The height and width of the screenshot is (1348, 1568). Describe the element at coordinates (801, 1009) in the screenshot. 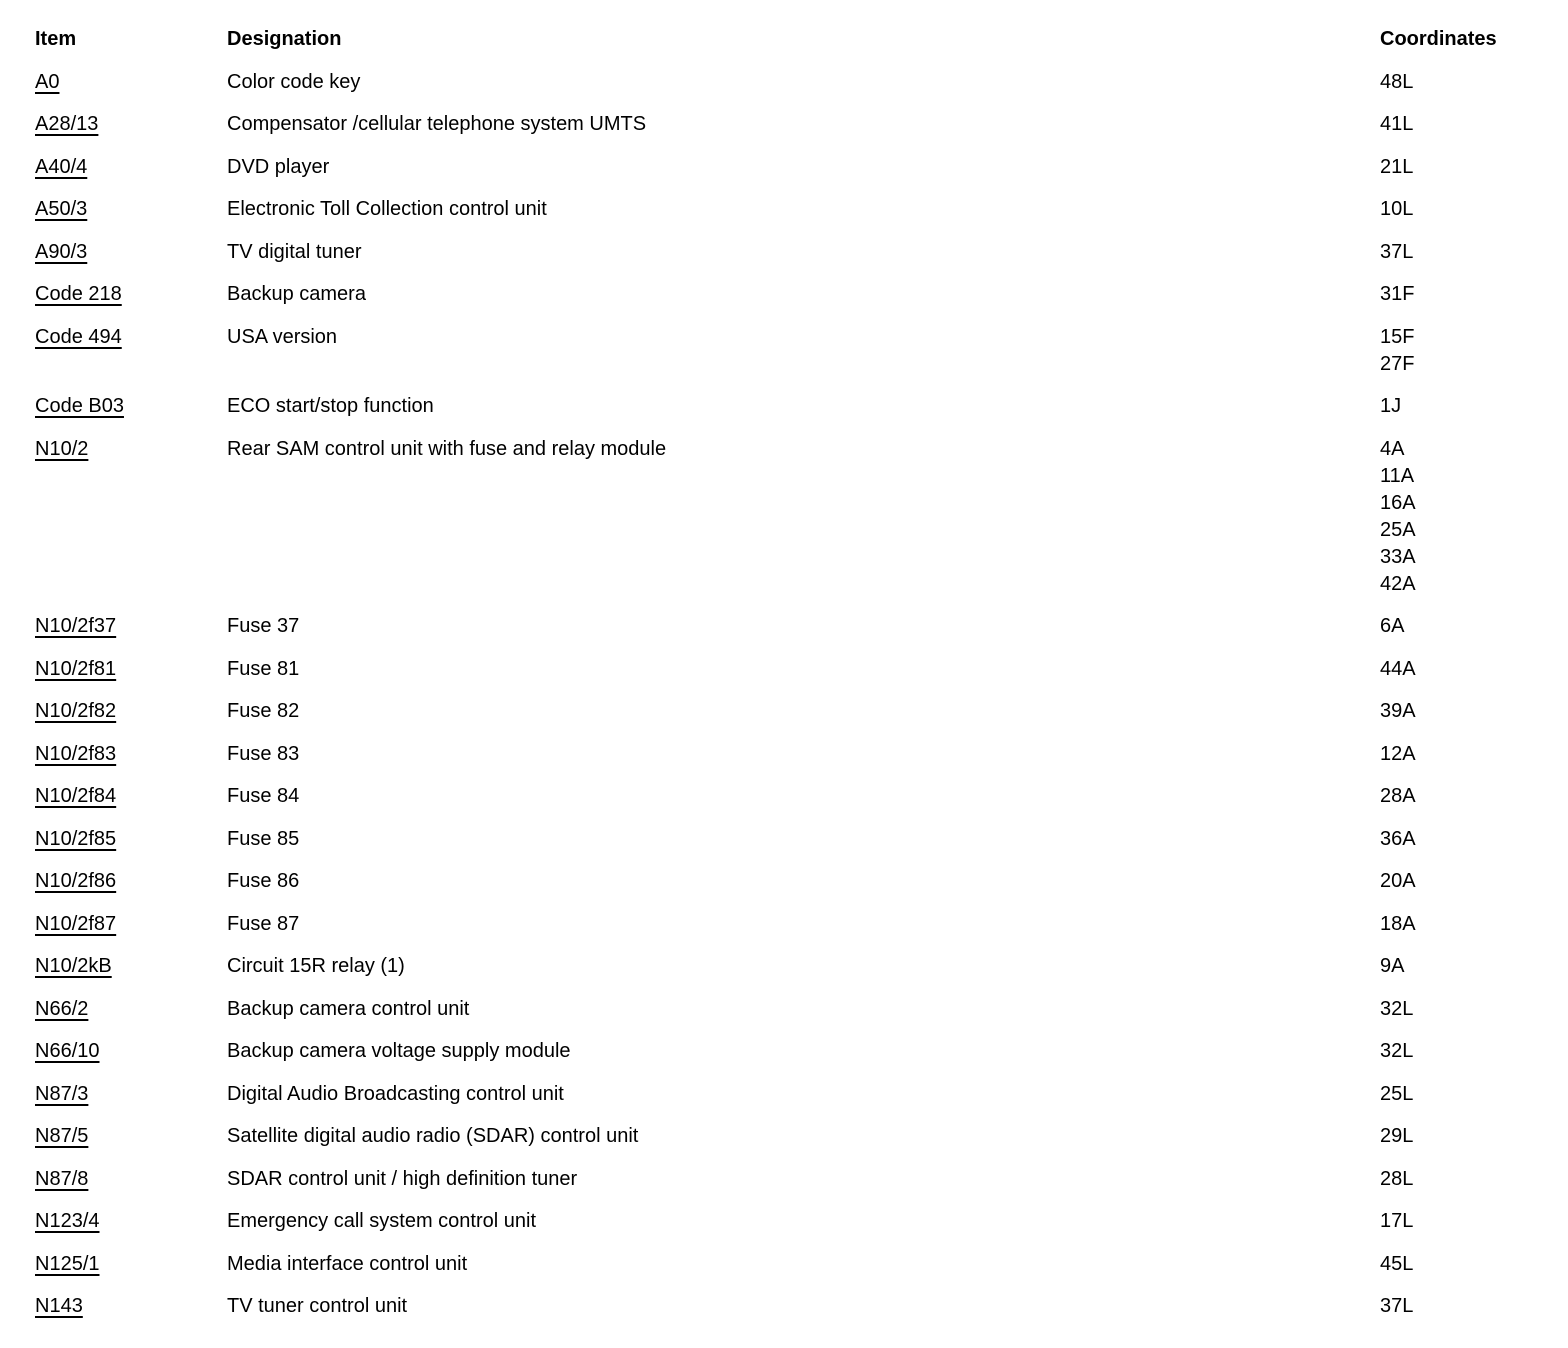

I see `table-row: N66/2 Backup camera control unit 32L` at that location.